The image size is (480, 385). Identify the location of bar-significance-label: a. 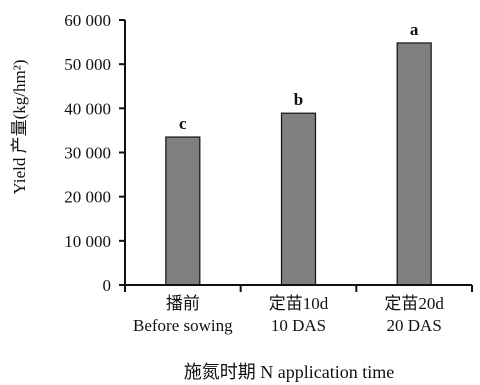
(414, 29).